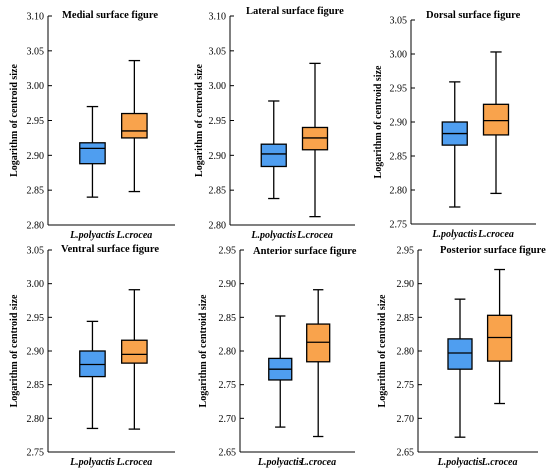 This screenshot has width=550, height=471. Describe the element at coordinates (110, 15) in the screenshot. I see `chart-title: Medial surface figure` at that location.